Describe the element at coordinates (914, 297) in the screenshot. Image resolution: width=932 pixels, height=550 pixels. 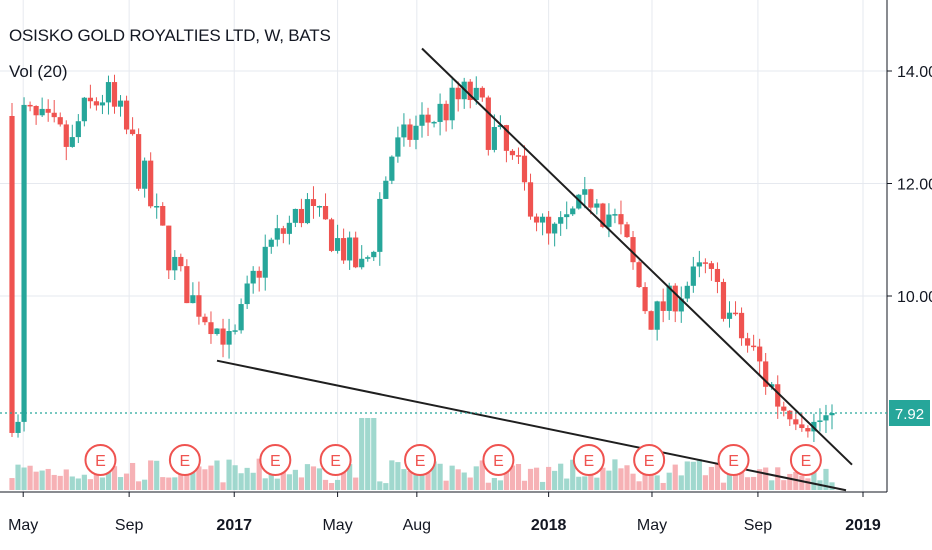
I see `price-axis-label: 10.00` at that location.